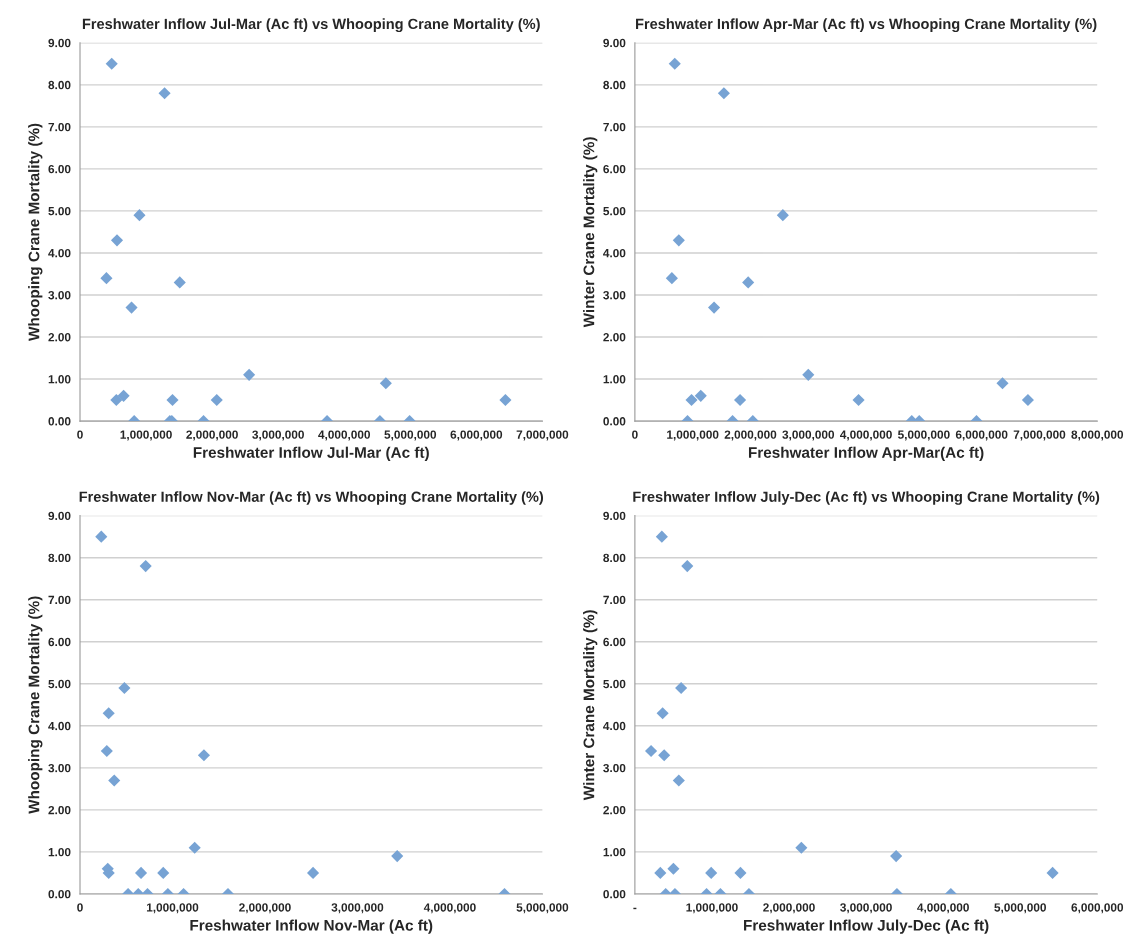 This screenshot has height=951, width=1143. What do you see at coordinates (866, 453) in the screenshot?
I see `x-axis-title: Freshwater Inflow Apr-Mar(Ac ft)` at bounding box center [866, 453].